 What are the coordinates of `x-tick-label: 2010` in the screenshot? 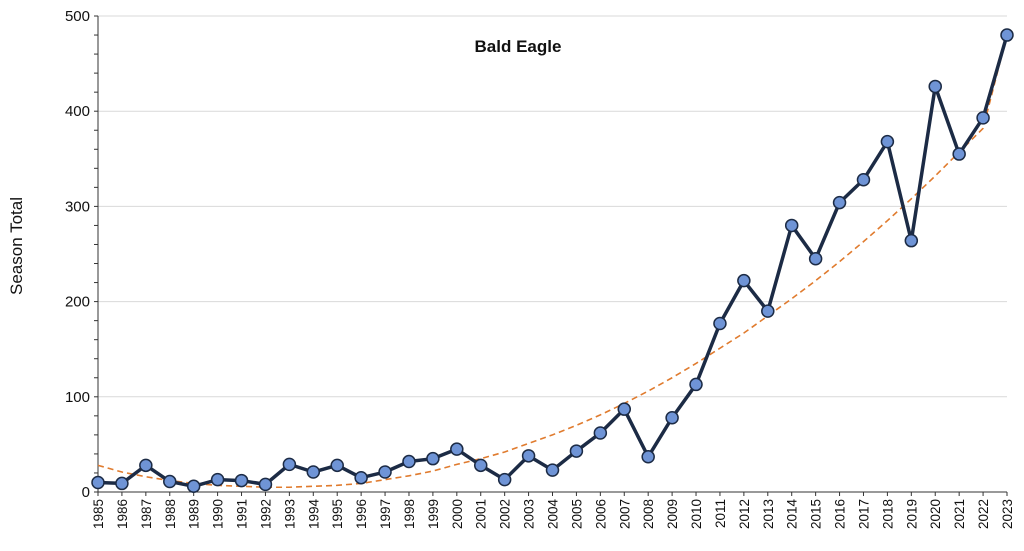 It's located at (696, 514).